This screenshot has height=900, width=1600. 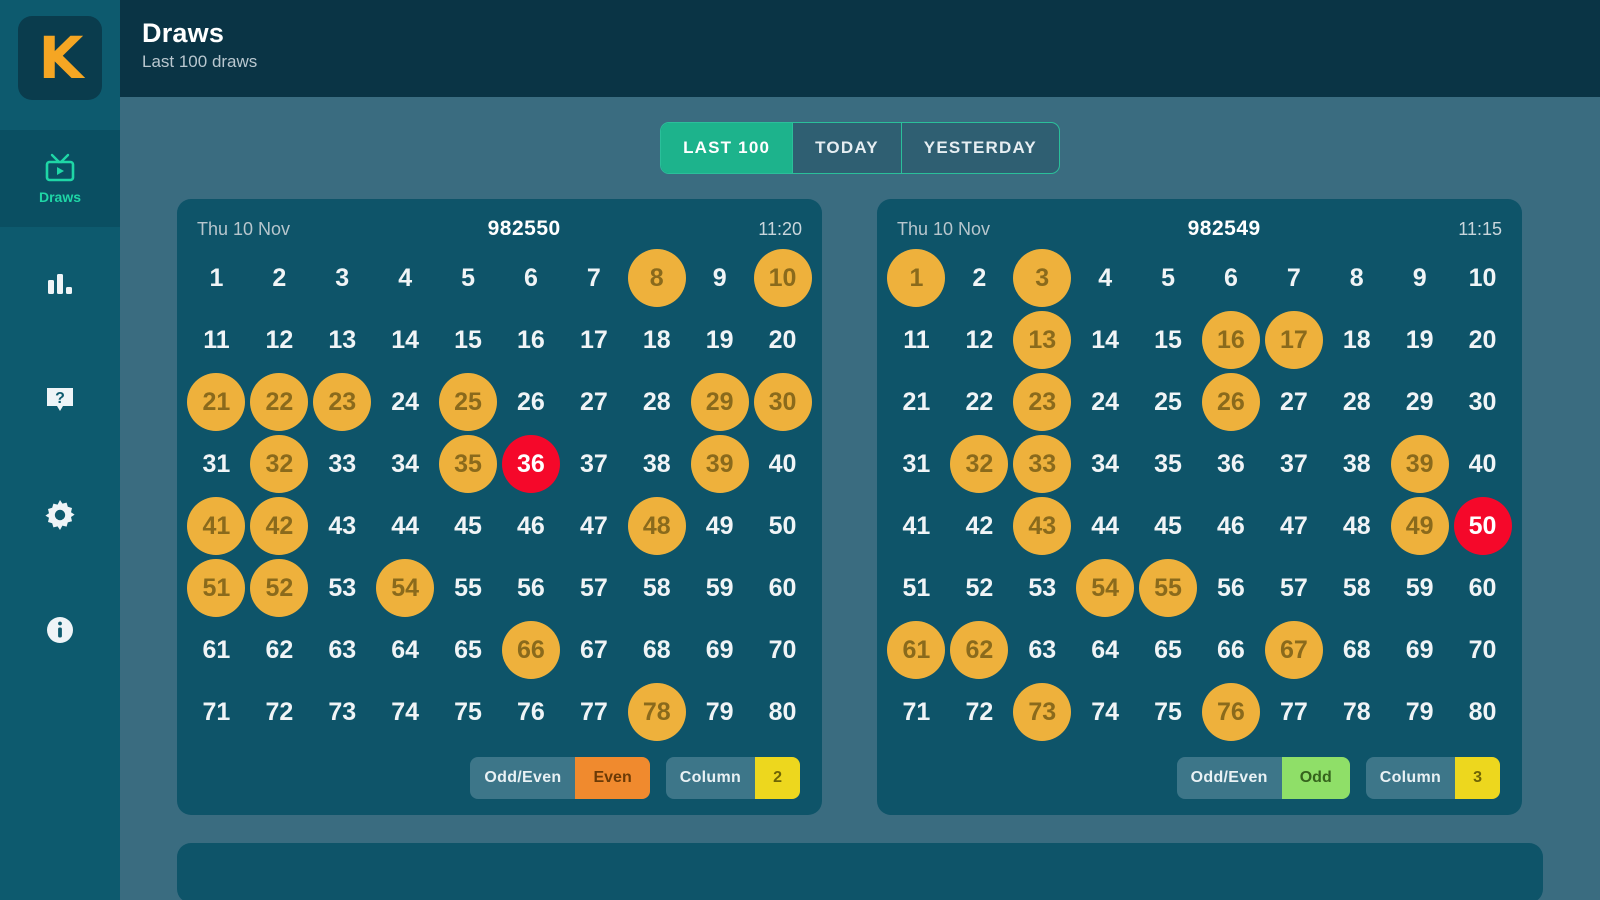 I want to click on number-cell: 20, so click(x=1482, y=339).